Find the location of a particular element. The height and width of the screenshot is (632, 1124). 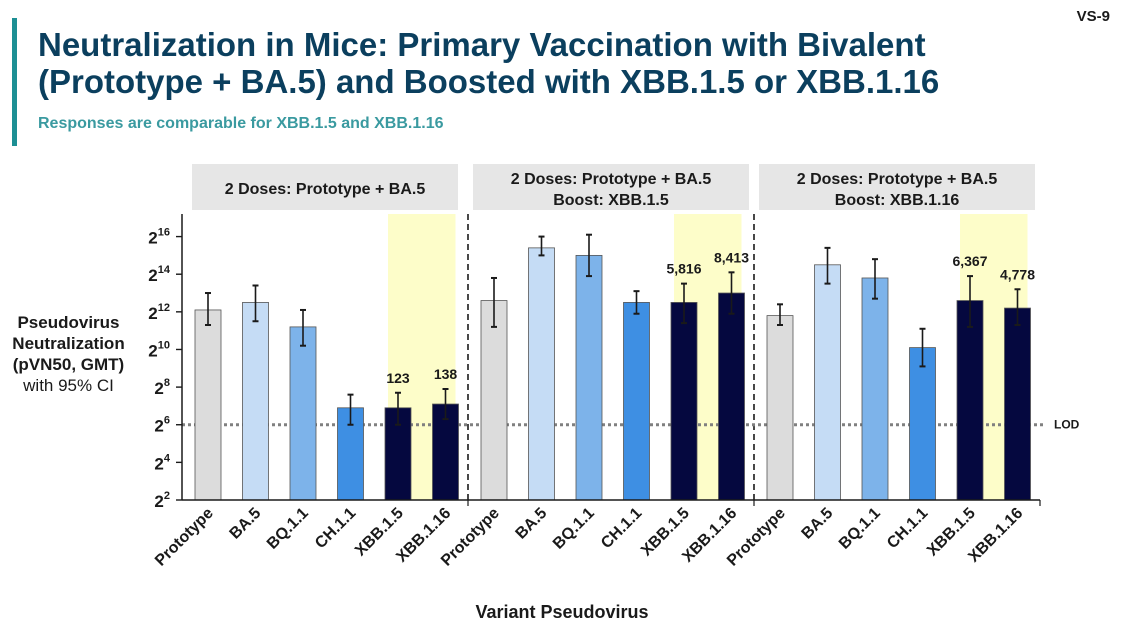

data-label: 6,367 is located at coordinates (969, 261).